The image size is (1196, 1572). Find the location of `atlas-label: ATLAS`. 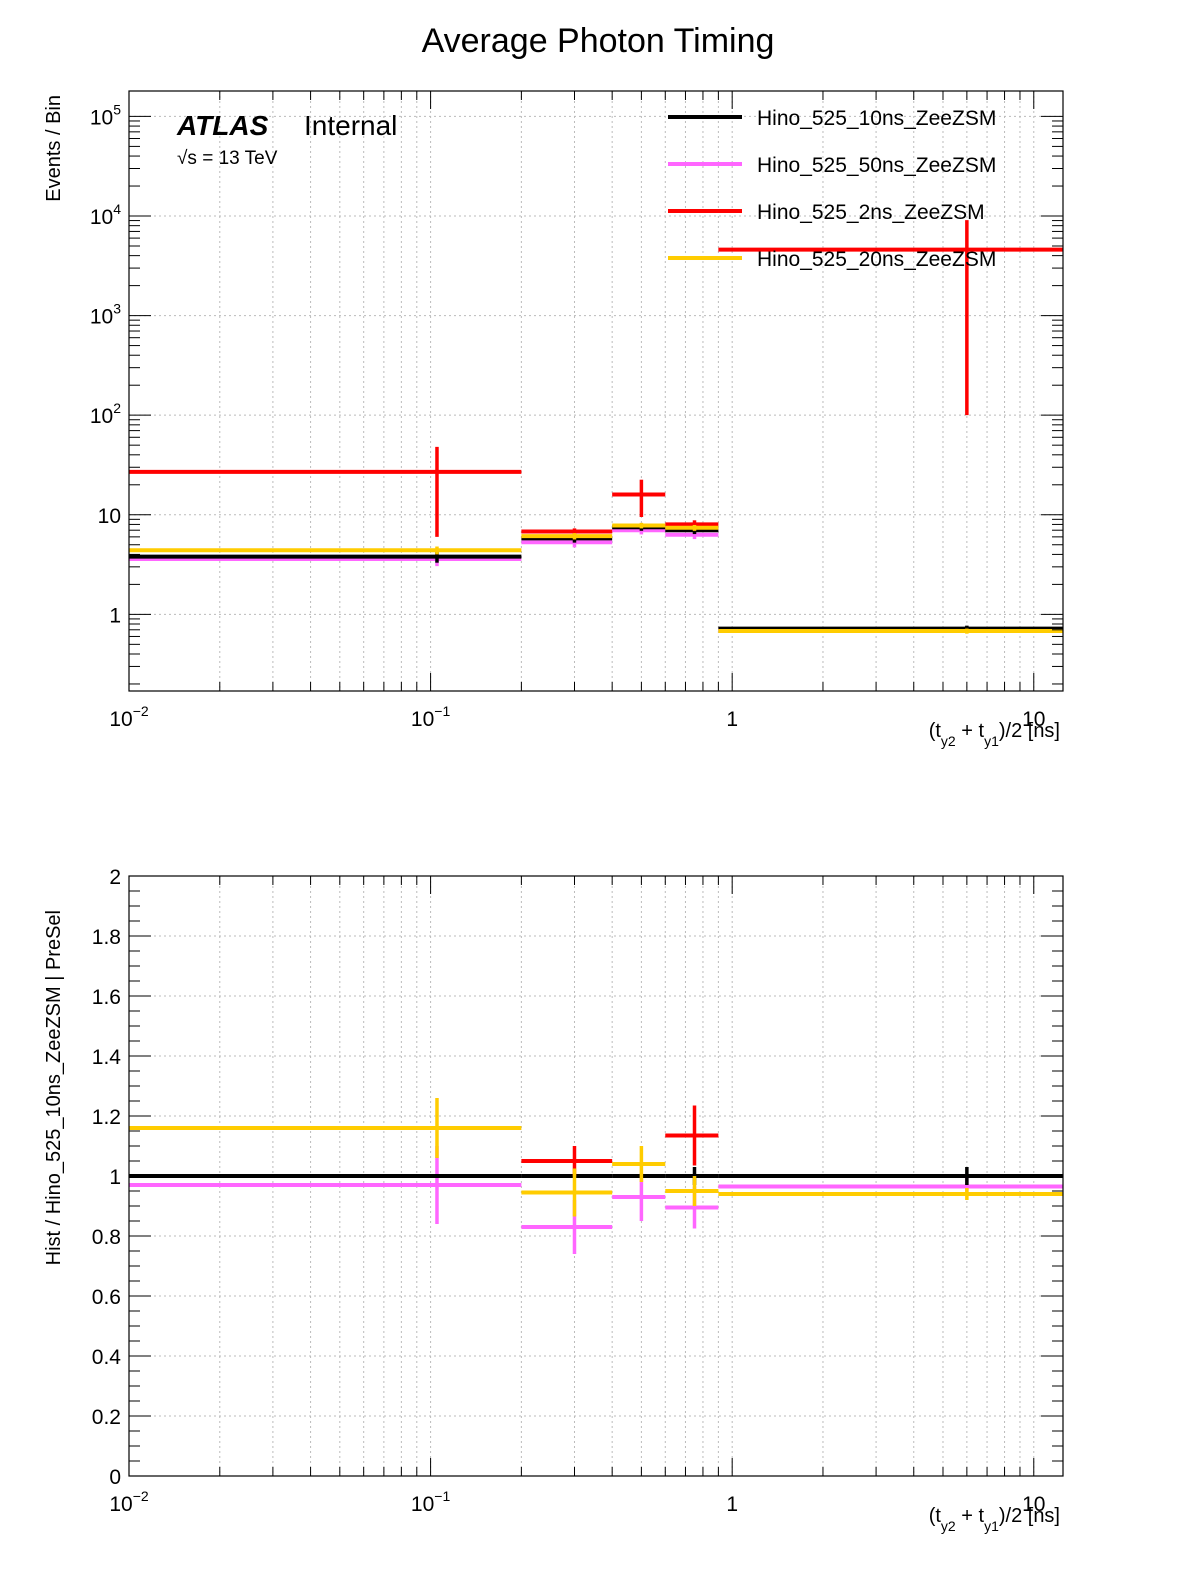

atlas-label: ATLAS is located at coordinates (222, 125).